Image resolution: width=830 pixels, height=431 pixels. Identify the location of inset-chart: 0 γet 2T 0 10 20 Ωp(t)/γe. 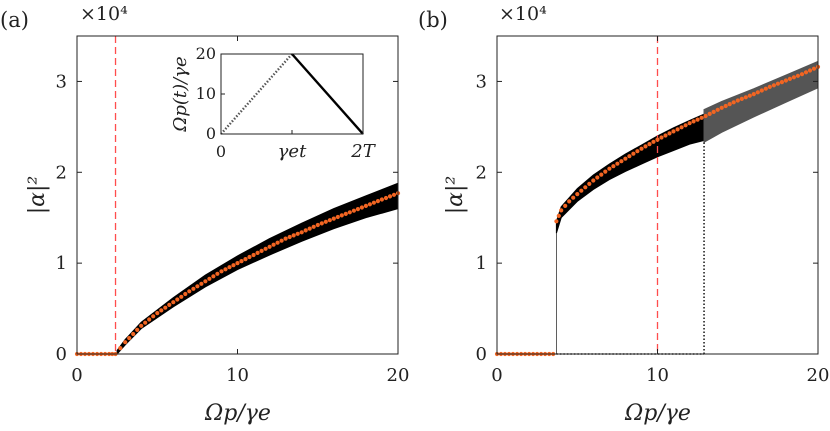
(273, 103).